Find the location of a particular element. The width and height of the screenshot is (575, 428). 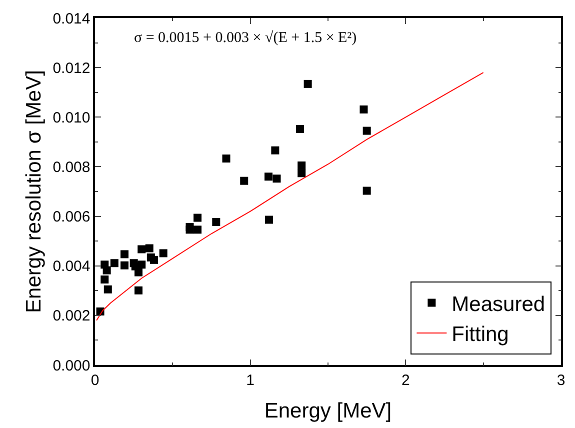

y-axis-title: Energy resolution σ [MeV] is located at coordinates (34, 191).